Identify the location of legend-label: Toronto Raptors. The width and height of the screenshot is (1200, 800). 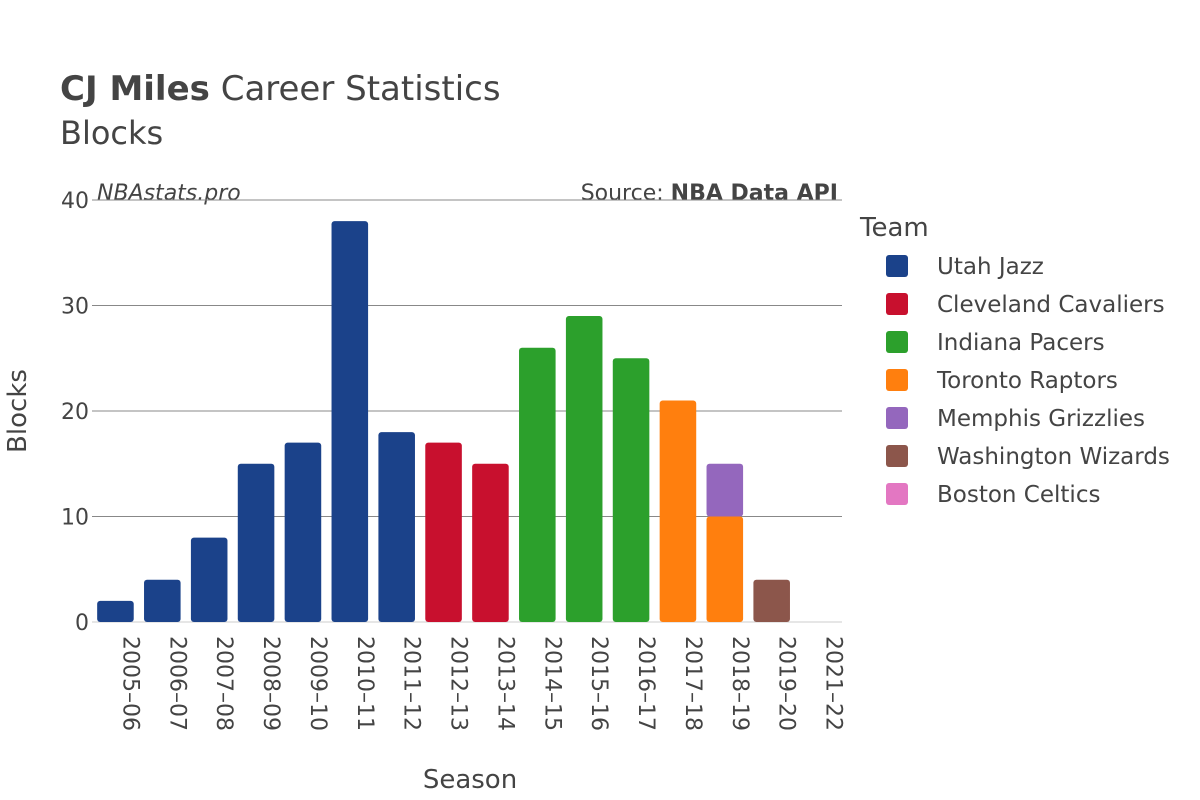
(1027, 381).